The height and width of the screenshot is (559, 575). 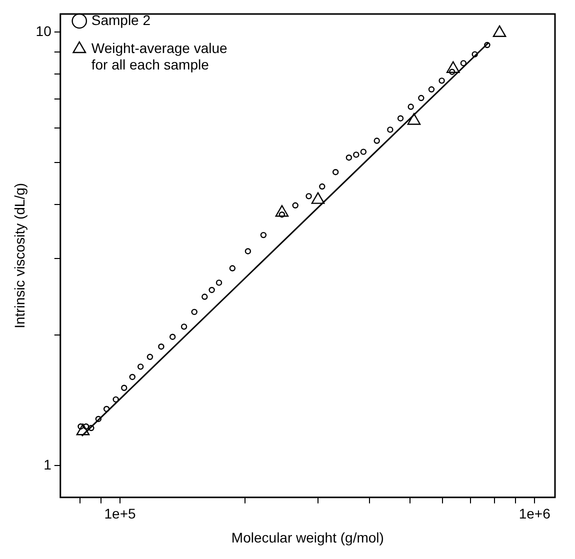 What do you see at coordinates (307, 537) in the screenshot?
I see `x-axis-title: Molecular weight (g/mol)` at bounding box center [307, 537].